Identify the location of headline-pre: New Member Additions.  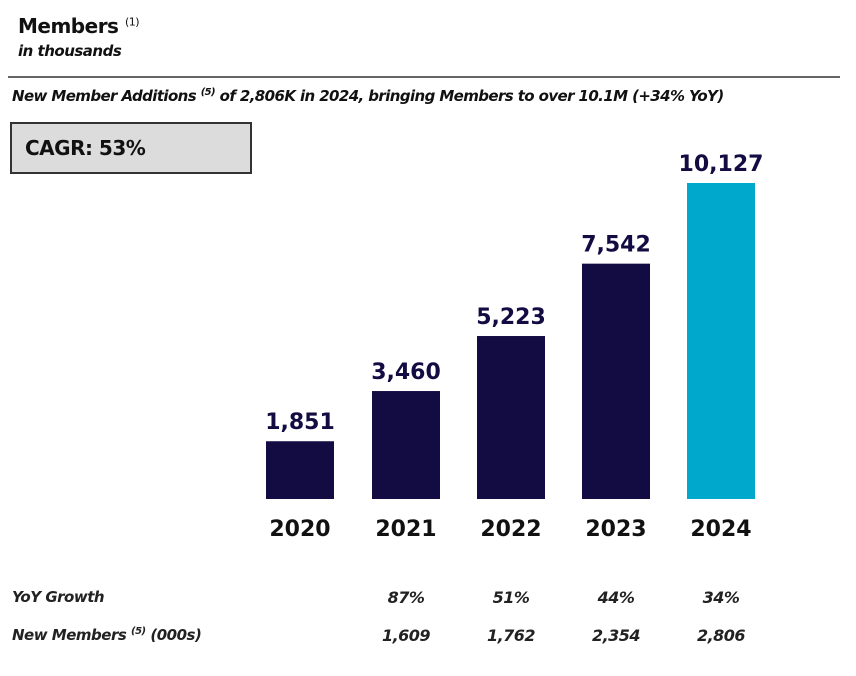
(104, 96).